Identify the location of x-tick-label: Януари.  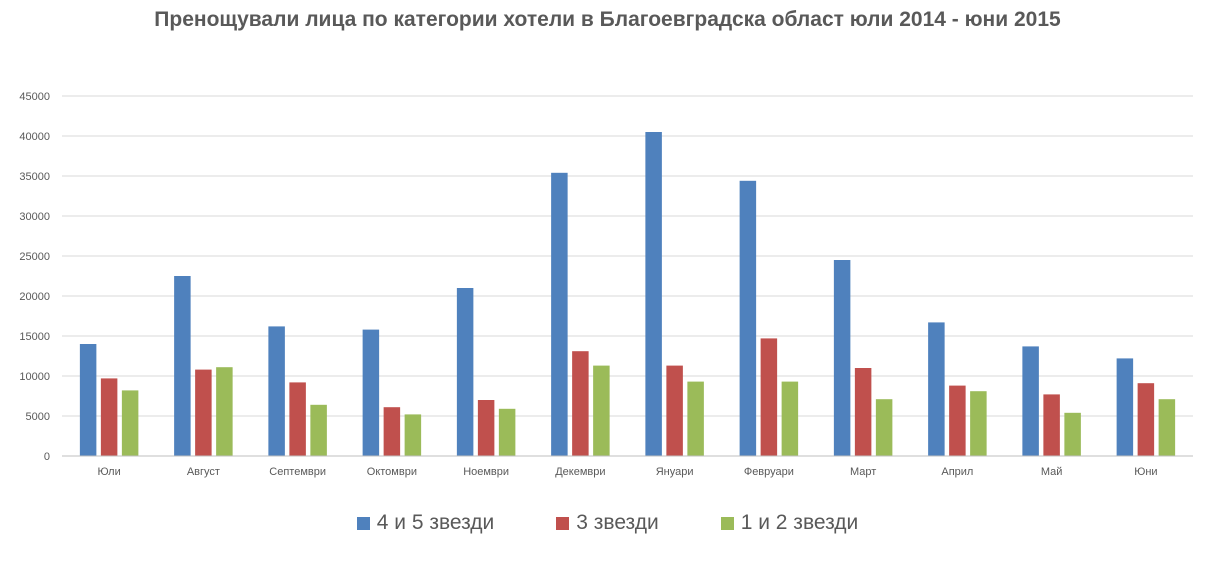
(675, 472).